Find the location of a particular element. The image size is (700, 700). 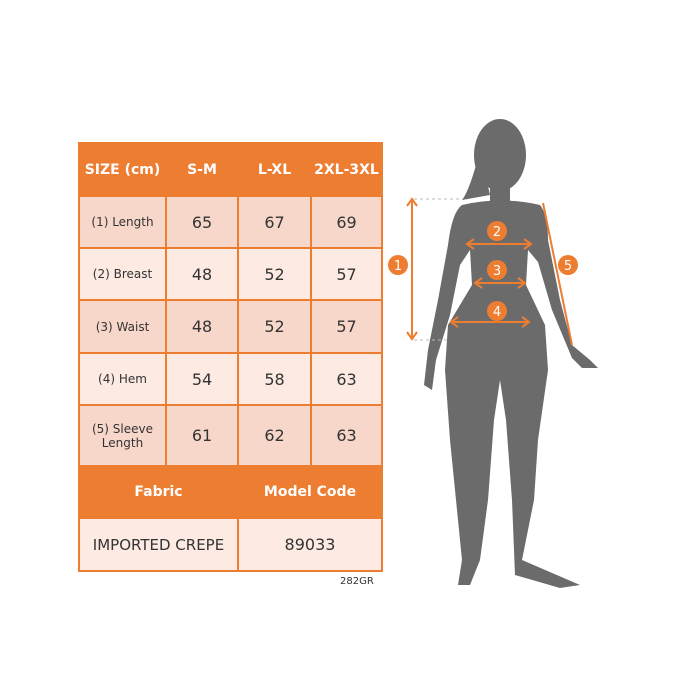

size-2xl-3xl: 2XL-3XL is located at coordinates (346, 169).